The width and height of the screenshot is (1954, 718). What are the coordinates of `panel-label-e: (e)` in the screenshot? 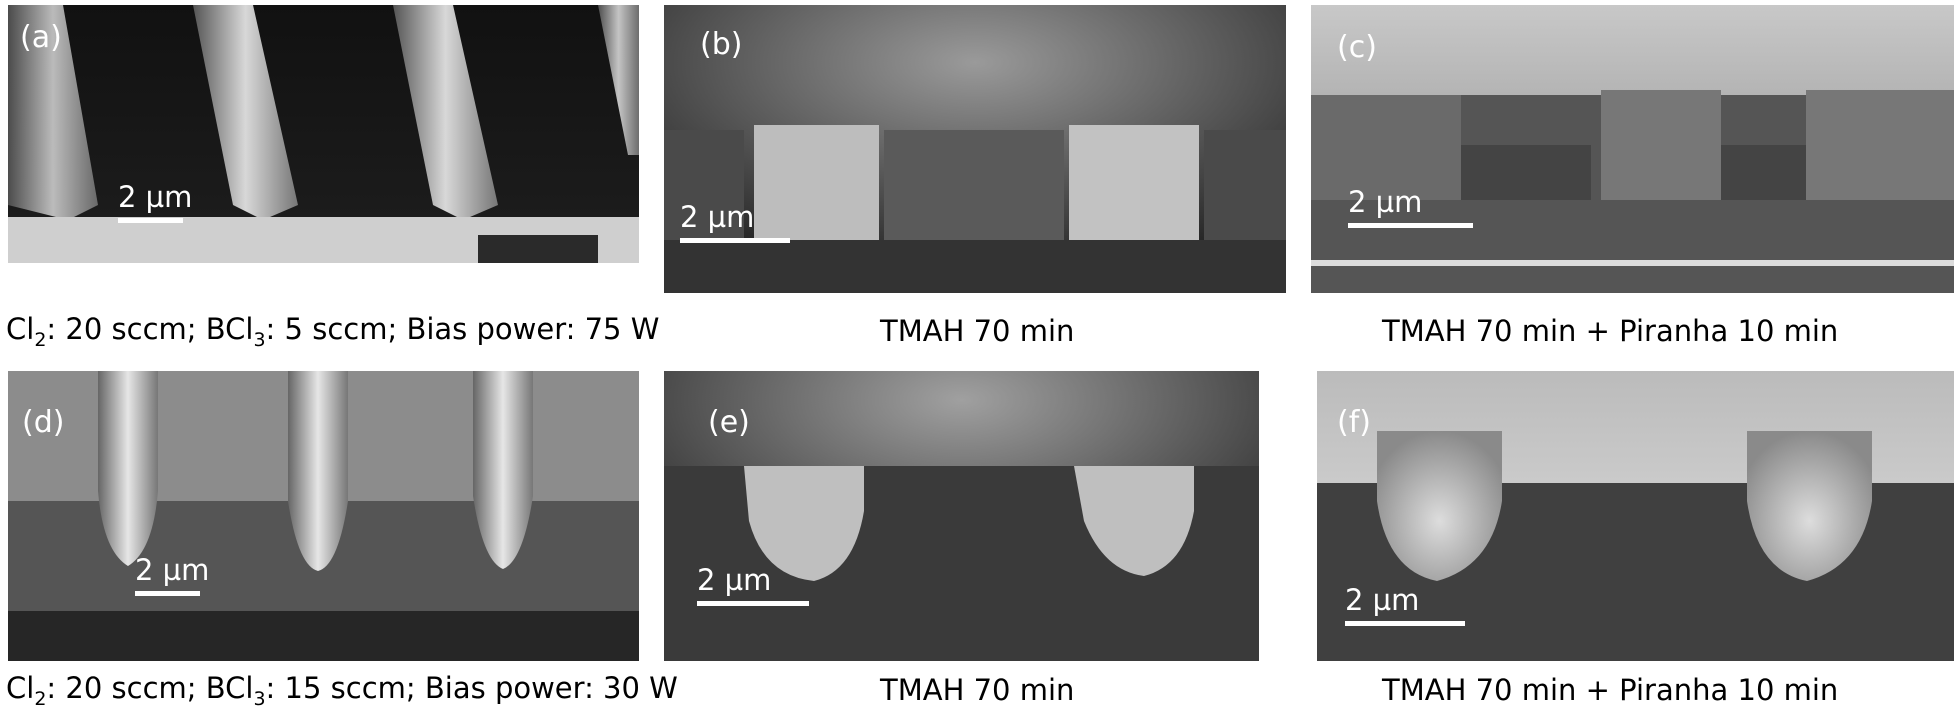 It's located at (729, 422).